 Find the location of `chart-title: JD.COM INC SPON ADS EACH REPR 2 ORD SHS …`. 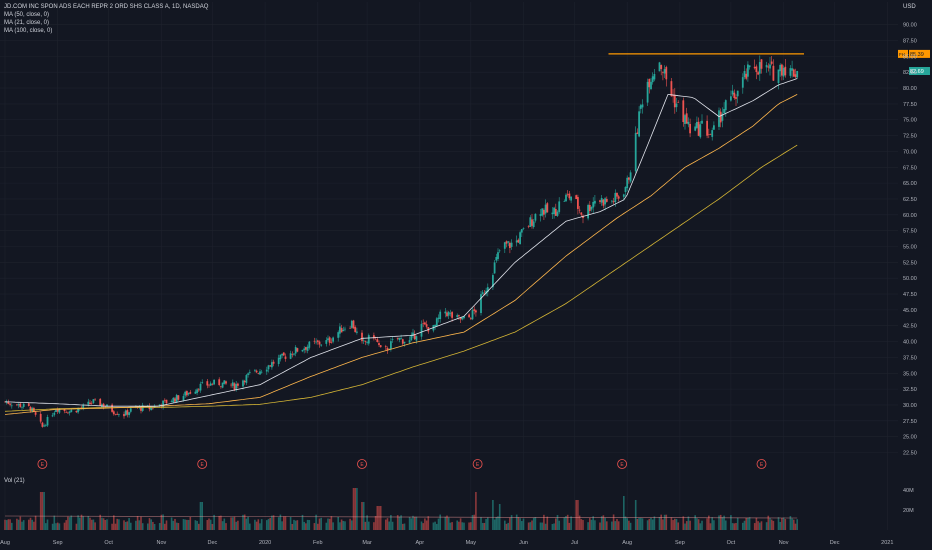

chart-title: JD.COM INC SPON ADS EACH REPR 2 ORD SHS … is located at coordinates (106, 7).